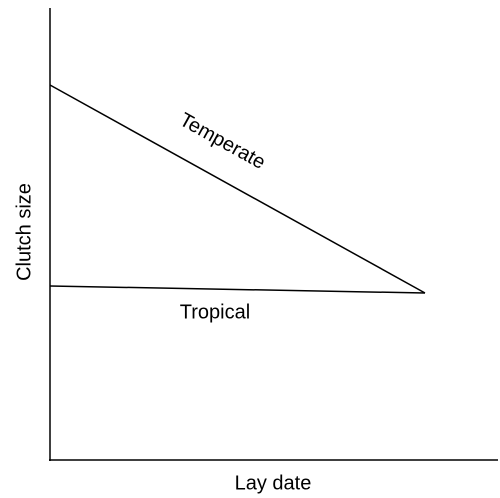 This screenshot has width=500, height=498. I want to click on y-axis-label: Clutch size, so click(24, 232).